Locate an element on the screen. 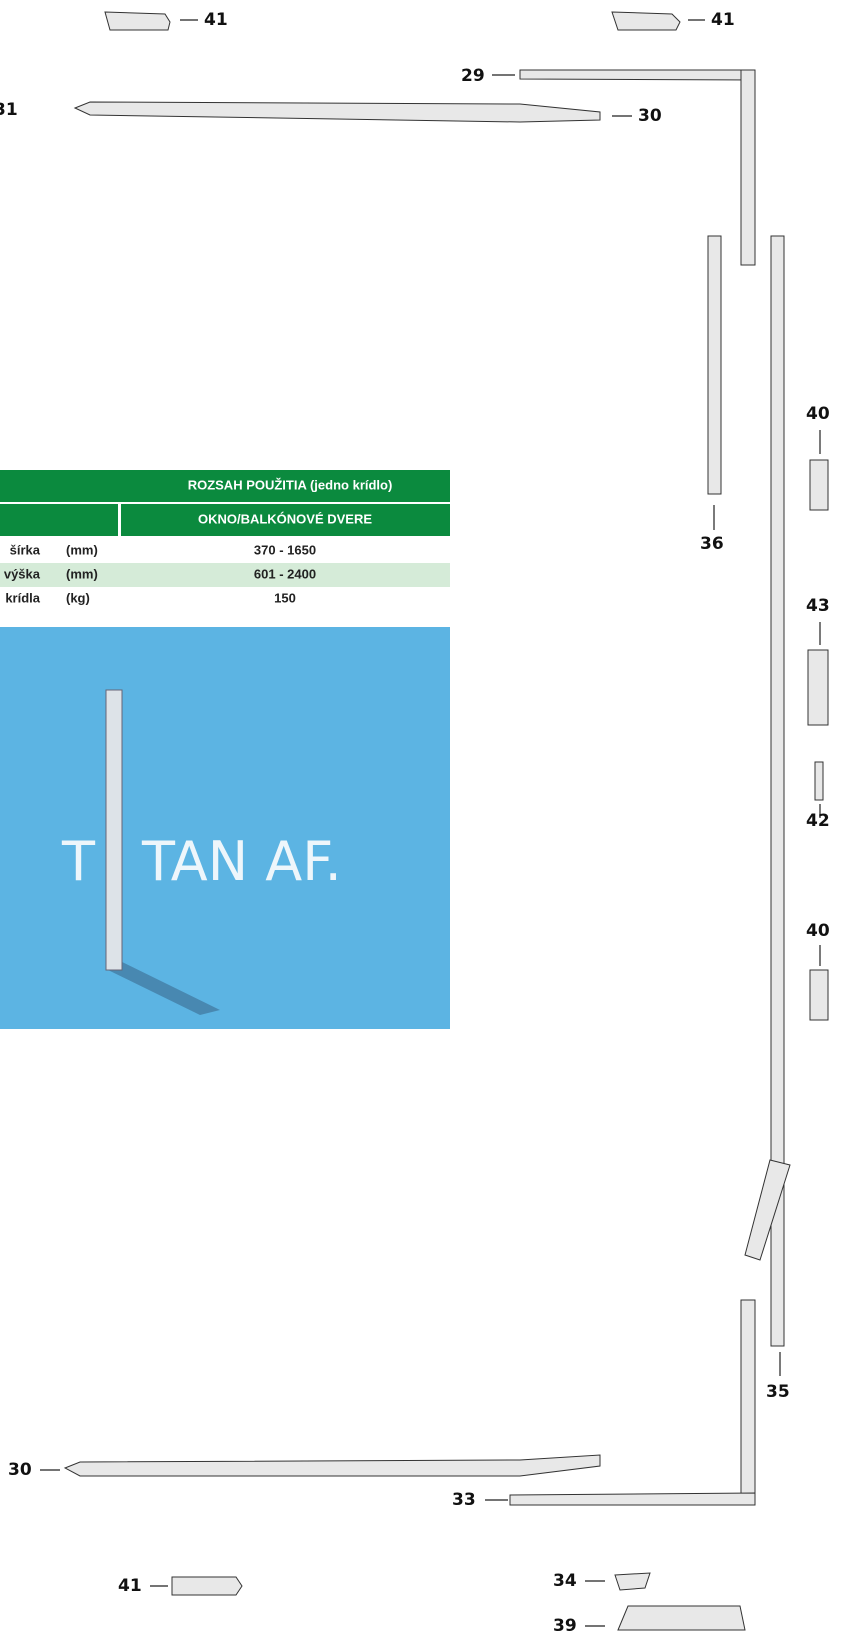 The height and width of the screenshot is (1638, 865). table-cell: 370 - 1650 is located at coordinates (285, 549).